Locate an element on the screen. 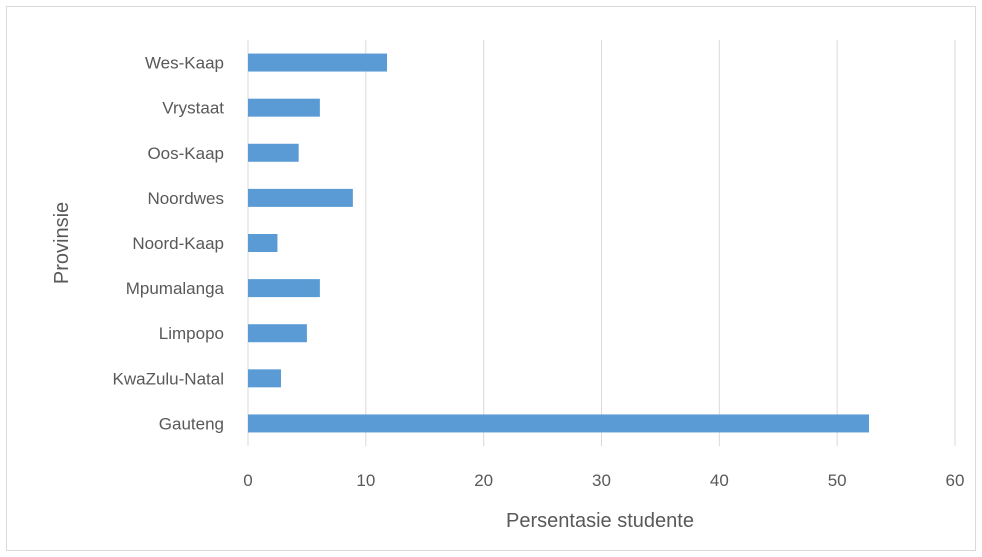  y-axis-title: Provinsie is located at coordinates (62, 243).